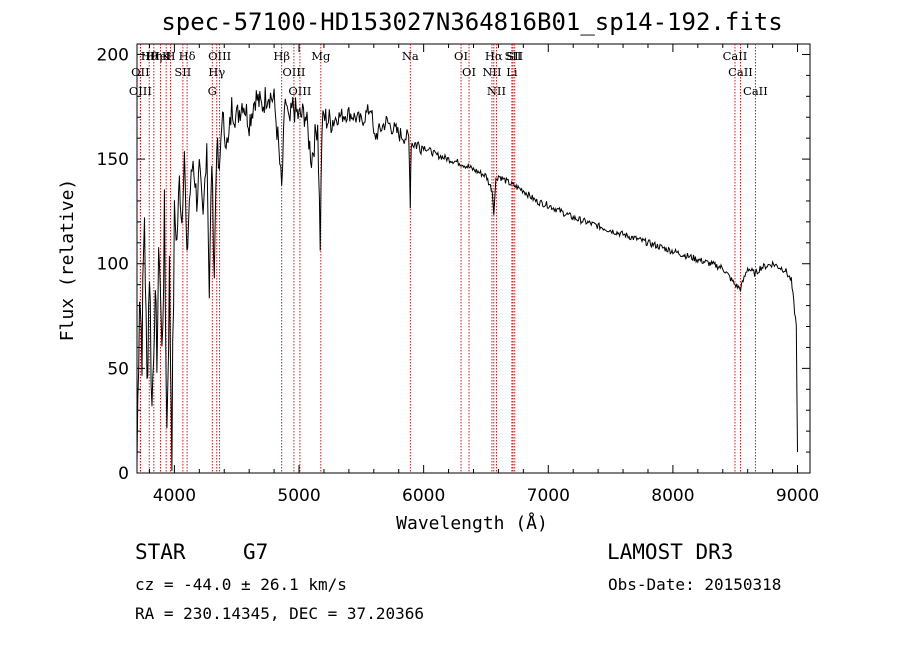 This screenshot has width=900, height=649. I want to click on line-label: G, so click(212, 91).